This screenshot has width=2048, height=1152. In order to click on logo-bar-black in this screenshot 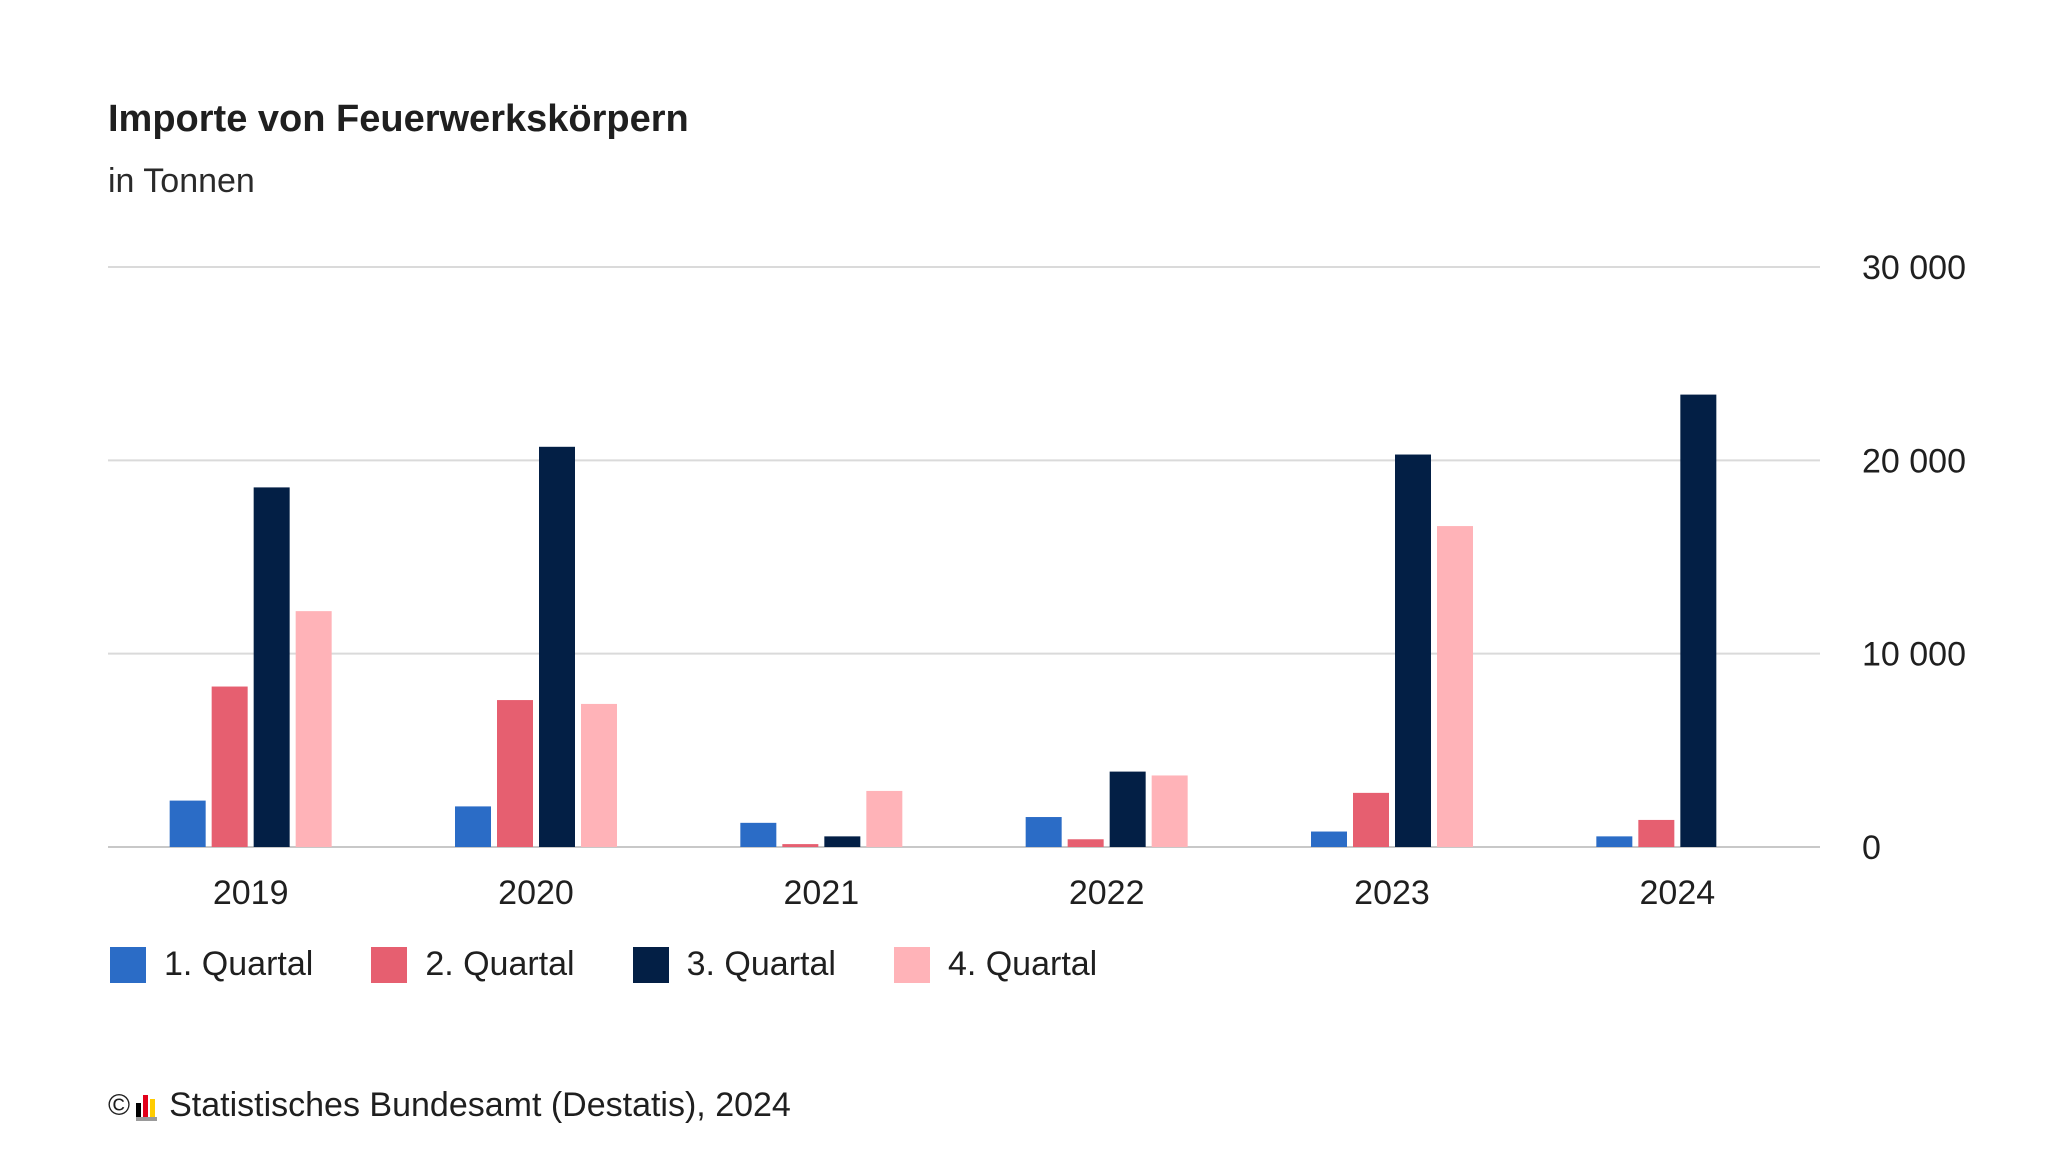, I will do `click(139, 1109)`.